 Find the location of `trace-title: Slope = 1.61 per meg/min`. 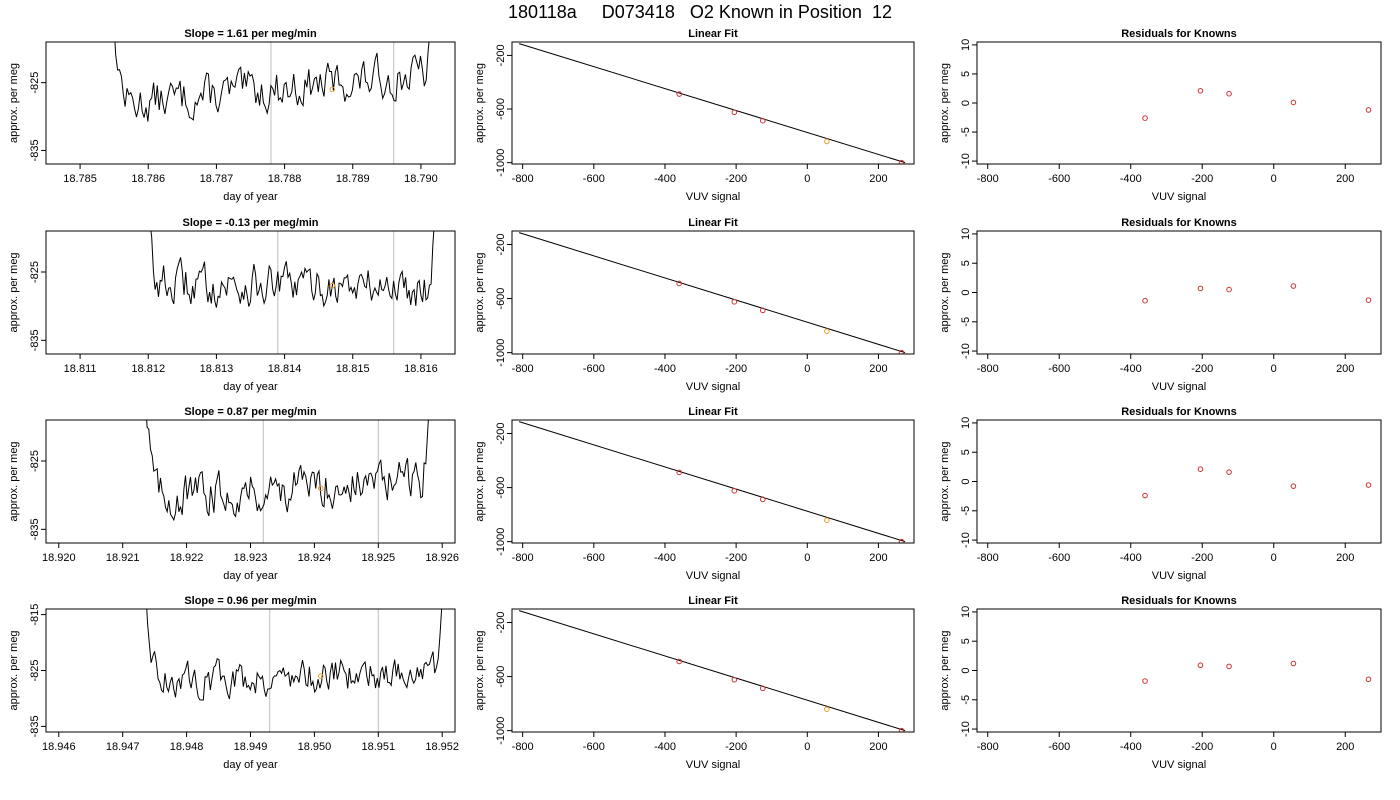

trace-title: Slope = 1.61 per meg/min is located at coordinates (250, 34).